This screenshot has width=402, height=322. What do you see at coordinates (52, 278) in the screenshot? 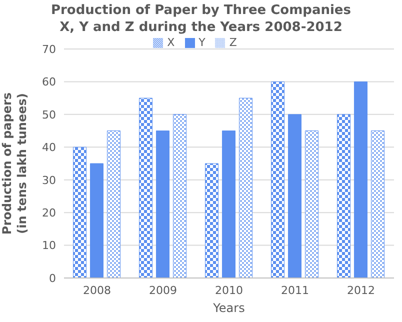
I see `y-tick-label: 0` at bounding box center [52, 278].